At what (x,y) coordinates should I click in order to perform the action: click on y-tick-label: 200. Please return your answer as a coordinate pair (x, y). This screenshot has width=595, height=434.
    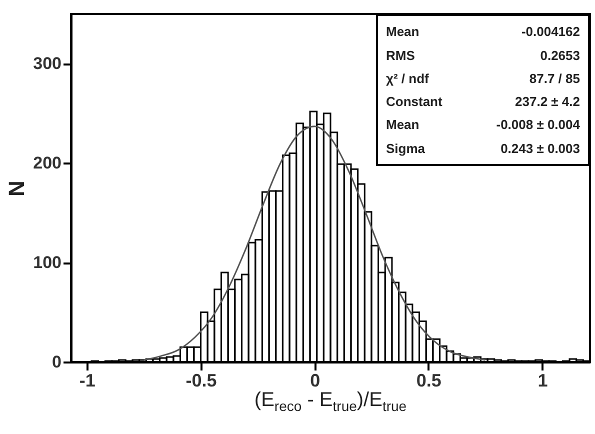
    Looking at the image, I should click on (47, 163).